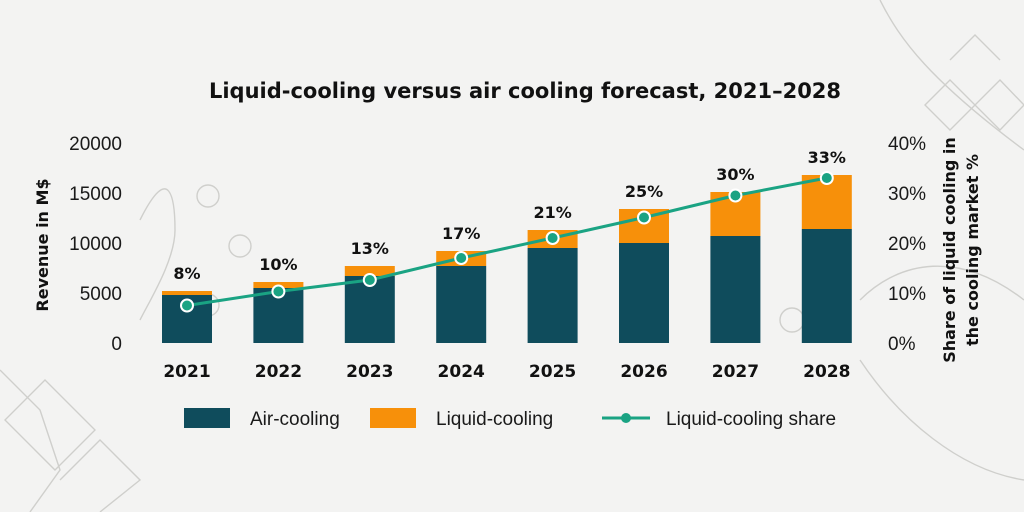 The image size is (1024, 512). I want to click on y-tick-label: 5000, so click(101, 294).